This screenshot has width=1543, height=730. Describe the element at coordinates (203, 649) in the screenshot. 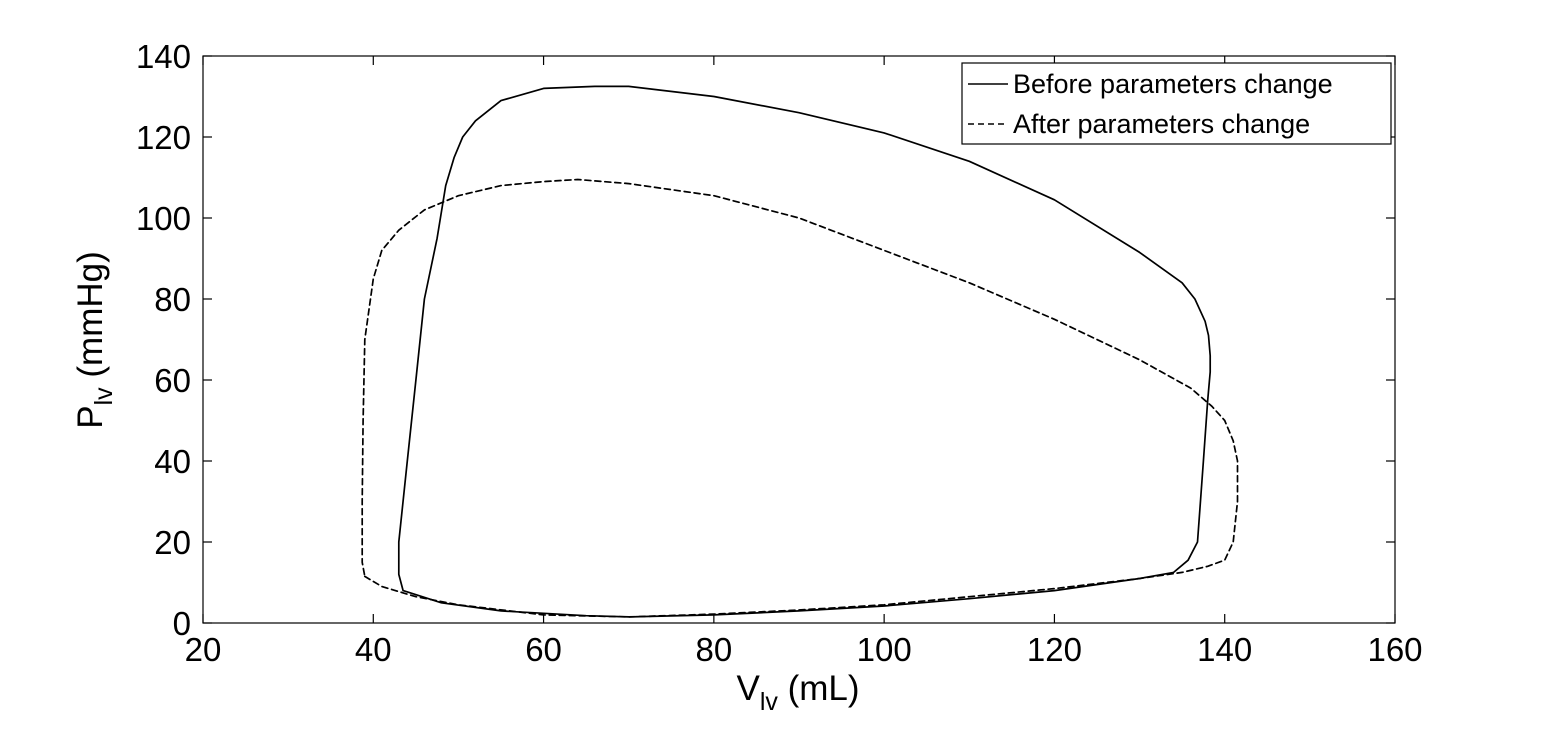

I see `x-tick-label: 20` at that location.